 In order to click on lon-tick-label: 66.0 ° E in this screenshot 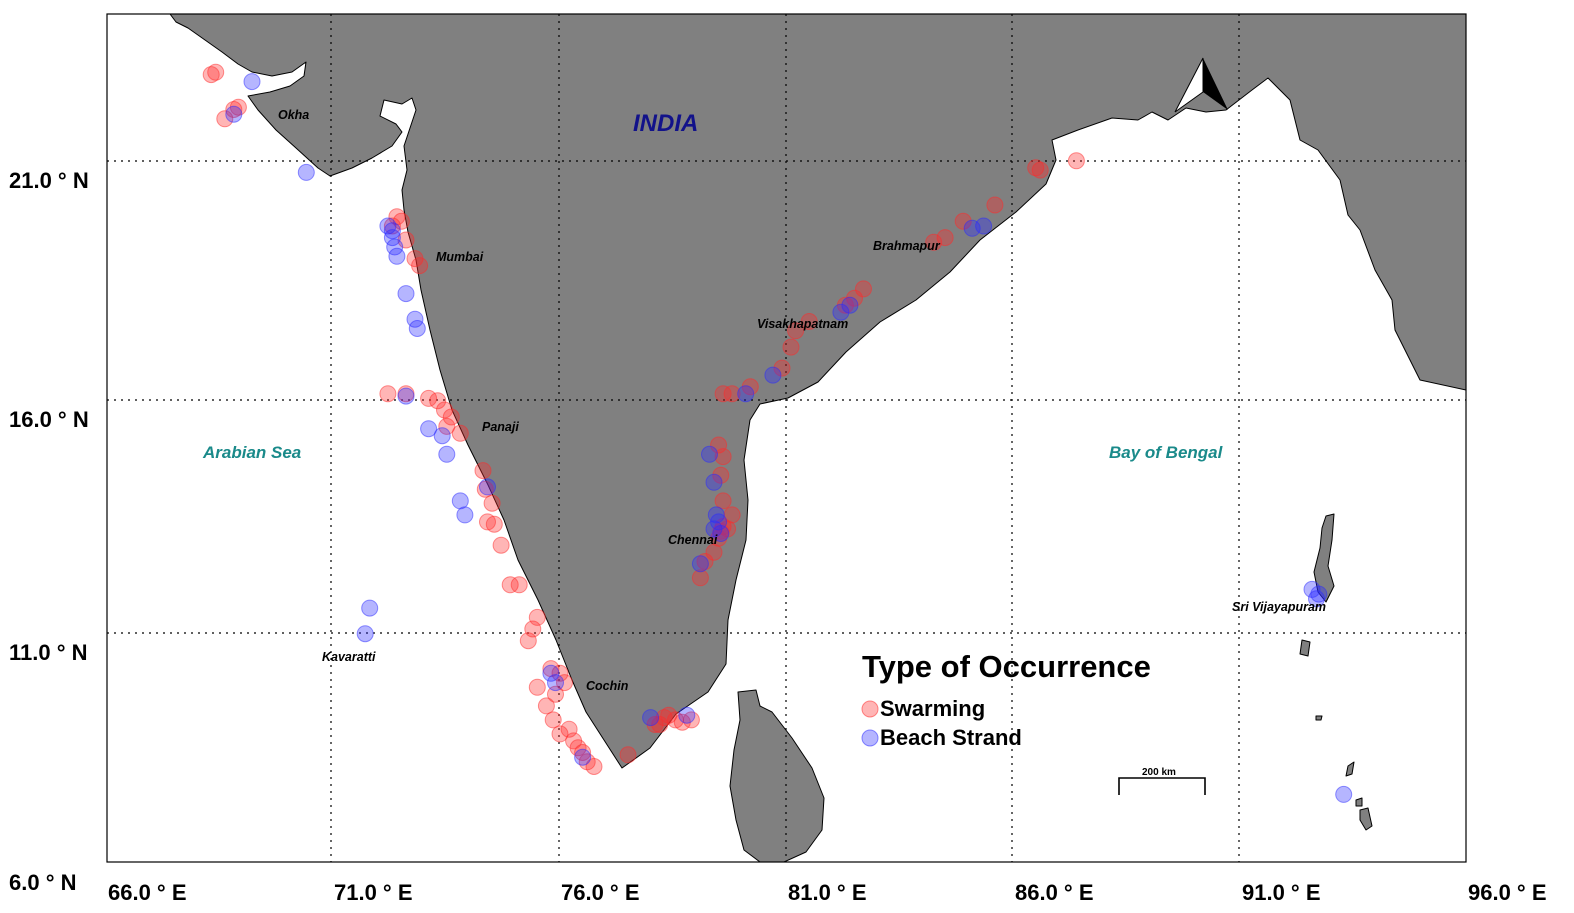, I will do `click(147, 892)`.